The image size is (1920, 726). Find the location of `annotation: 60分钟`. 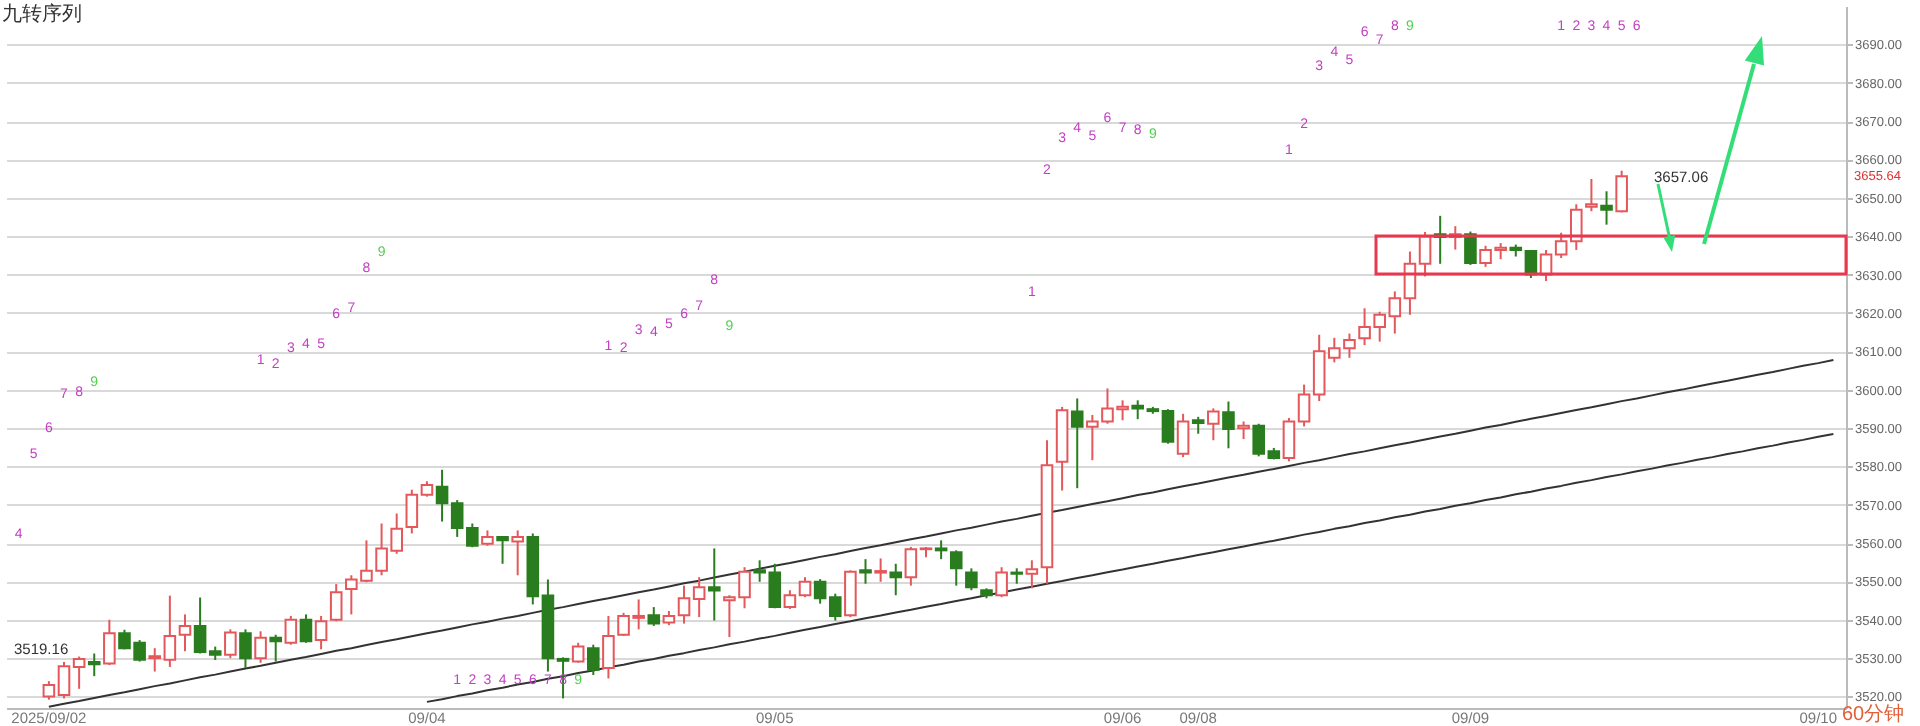

annotation: 60分钟 is located at coordinates (1873, 714).